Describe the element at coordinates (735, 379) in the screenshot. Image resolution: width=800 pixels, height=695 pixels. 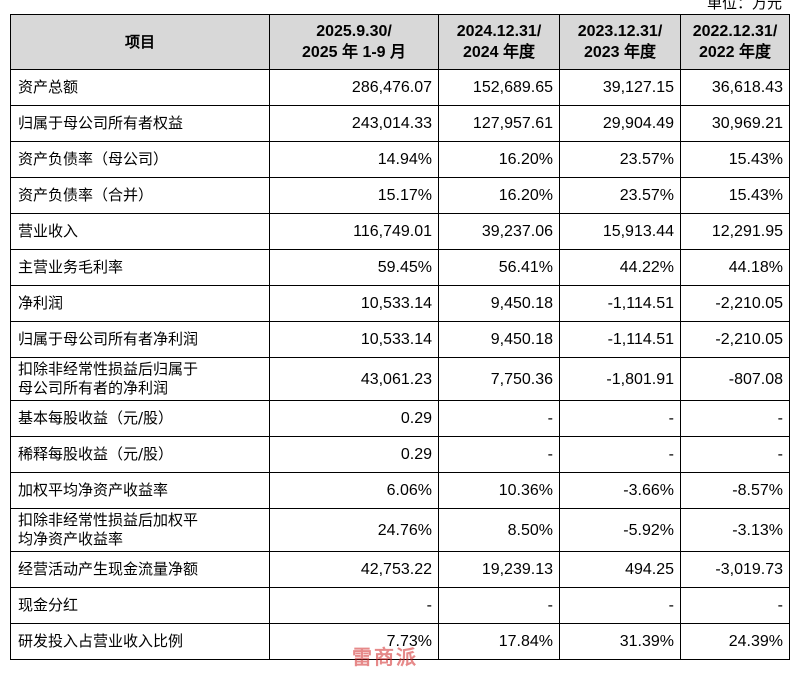
I see `cell-value: -807.08` at that location.